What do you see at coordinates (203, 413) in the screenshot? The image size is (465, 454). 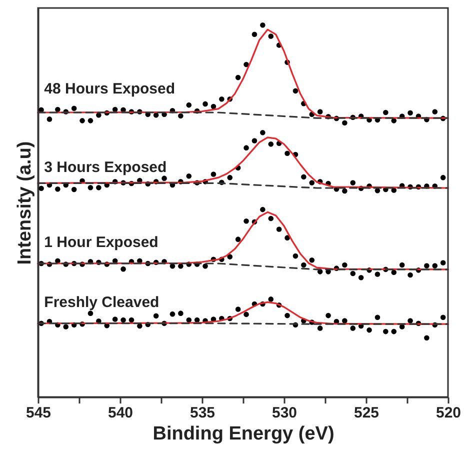 I see `x-tick-label: 535` at bounding box center [203, 413].